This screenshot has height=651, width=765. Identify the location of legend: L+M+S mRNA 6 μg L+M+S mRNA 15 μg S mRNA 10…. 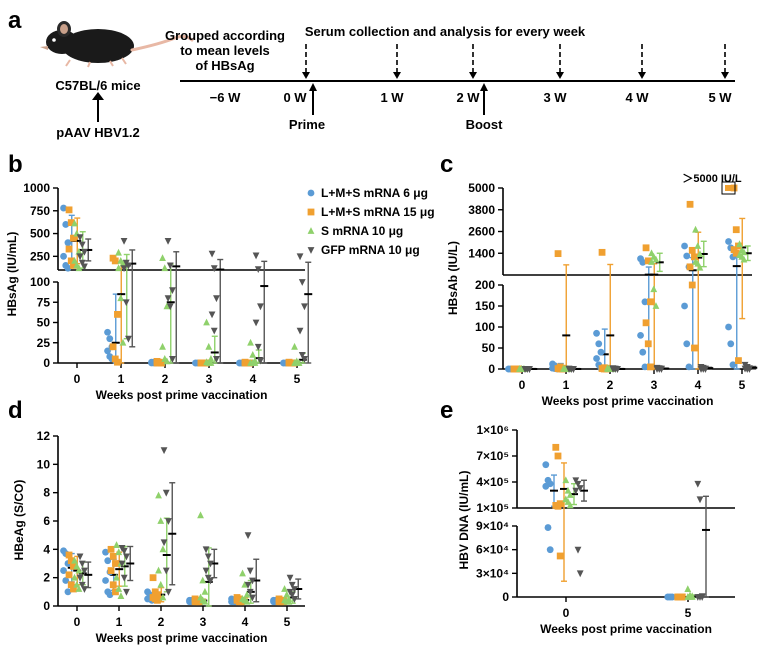
(371, 221).